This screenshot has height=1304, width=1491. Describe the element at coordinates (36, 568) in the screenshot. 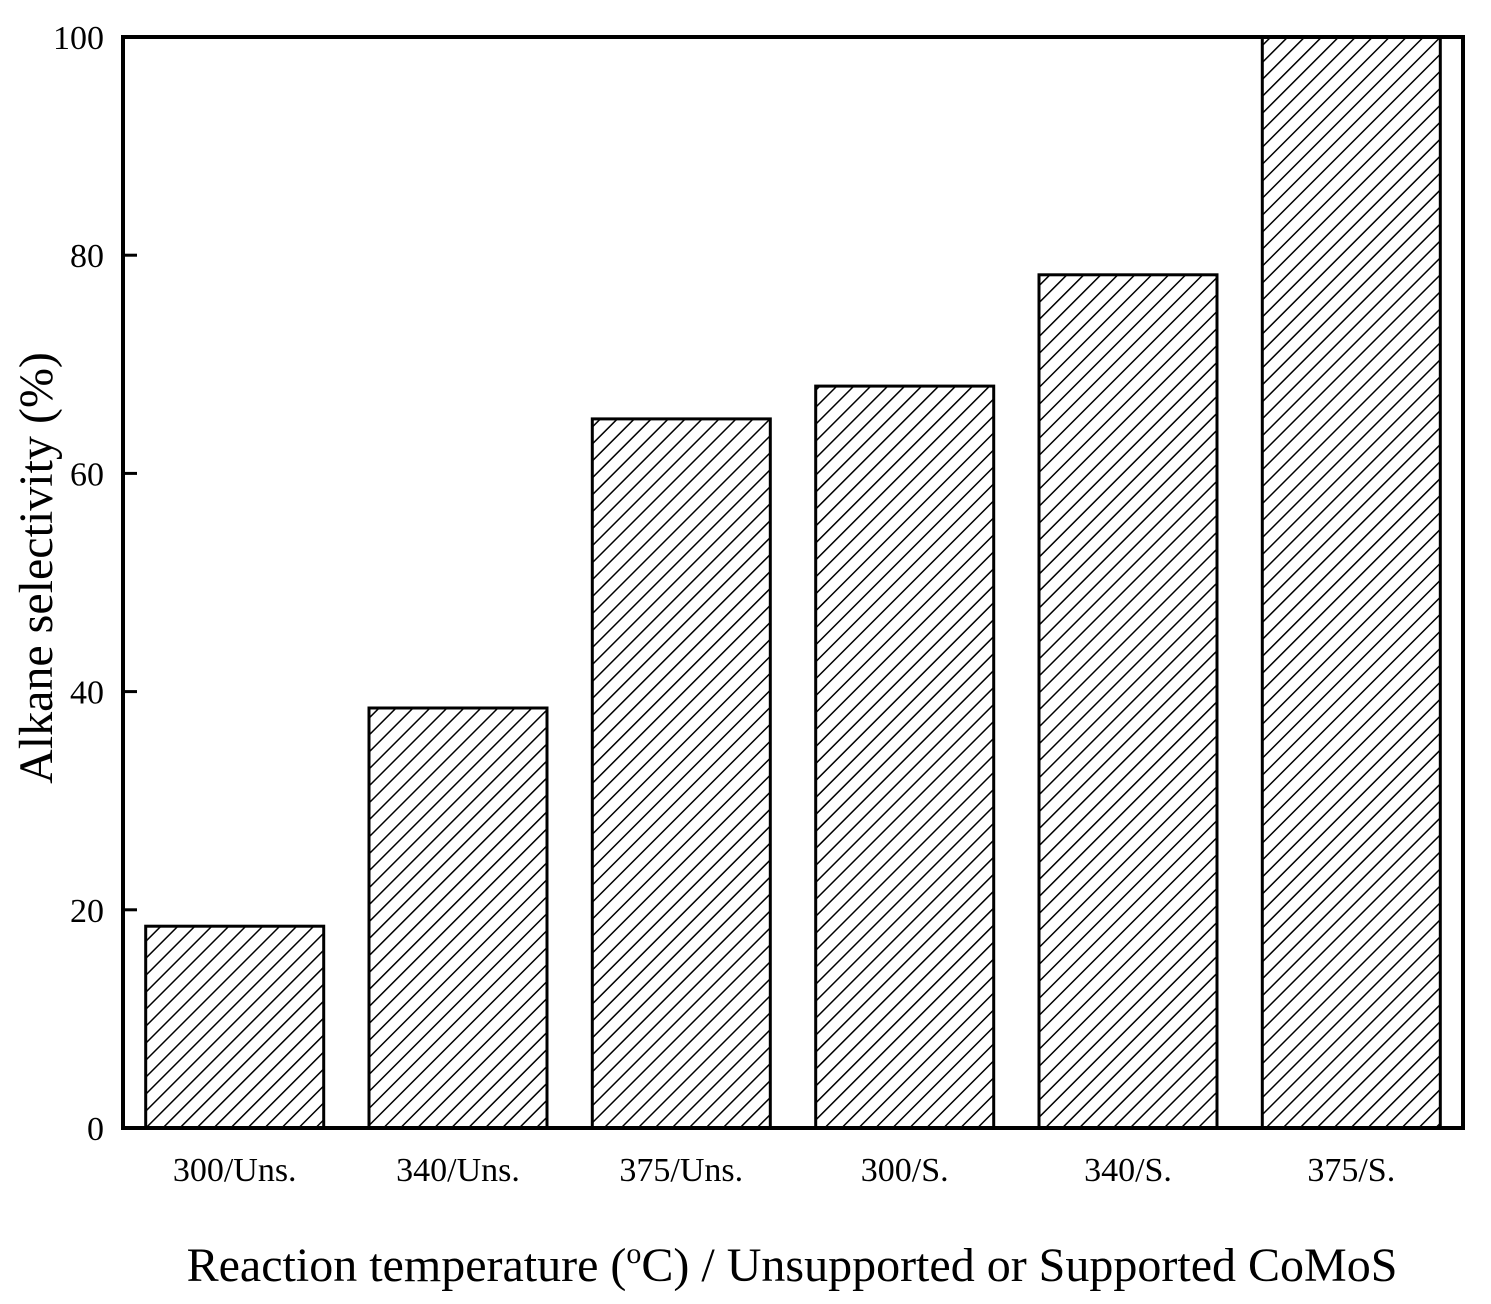

I see `y-axis-title: Alkane selectivity (%)` at that location.